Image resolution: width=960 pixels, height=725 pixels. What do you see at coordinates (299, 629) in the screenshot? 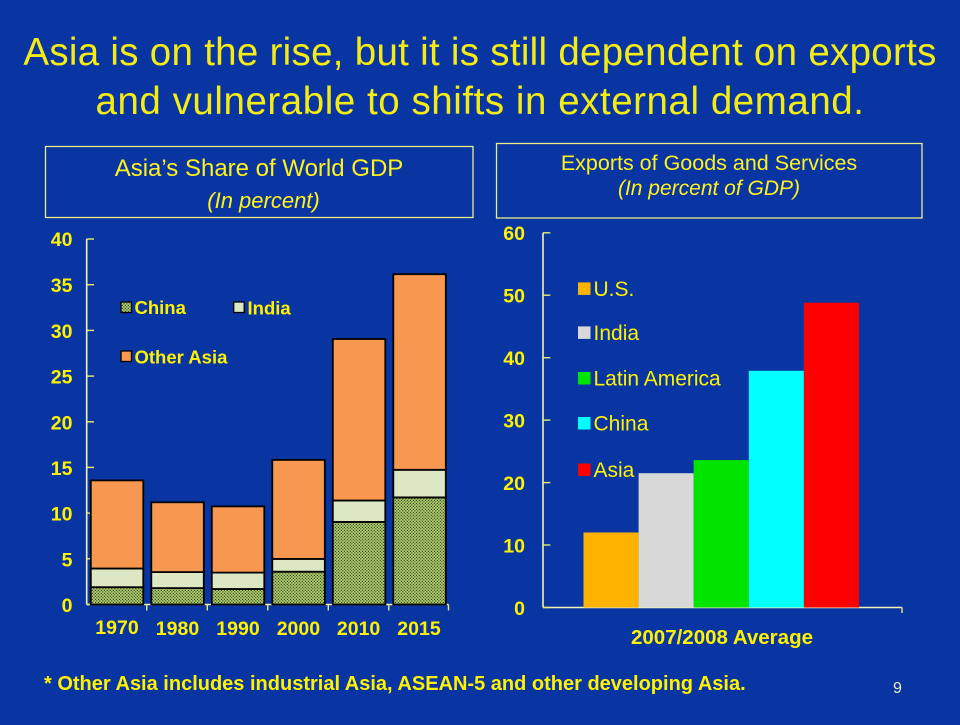
I see `svg-text: 2000` at bounding box center [299, 629].